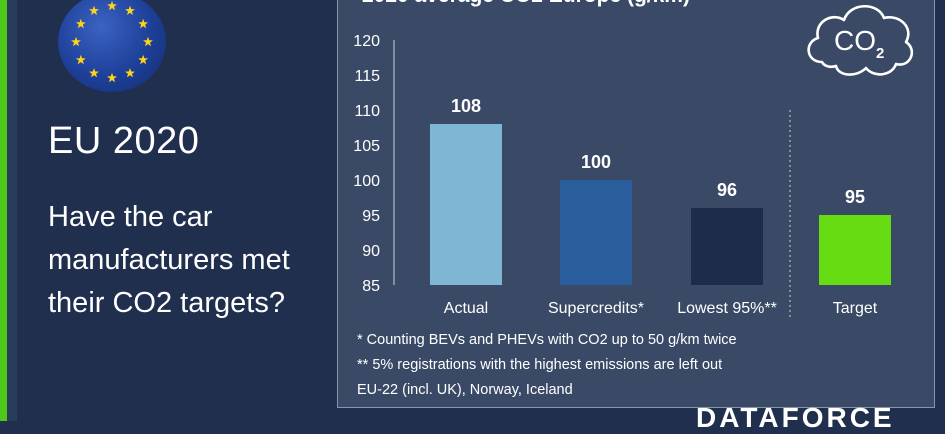 The height and width of the screenshot is (434, 945). I want to click on y-tick-label: 95, so click(371, 216).